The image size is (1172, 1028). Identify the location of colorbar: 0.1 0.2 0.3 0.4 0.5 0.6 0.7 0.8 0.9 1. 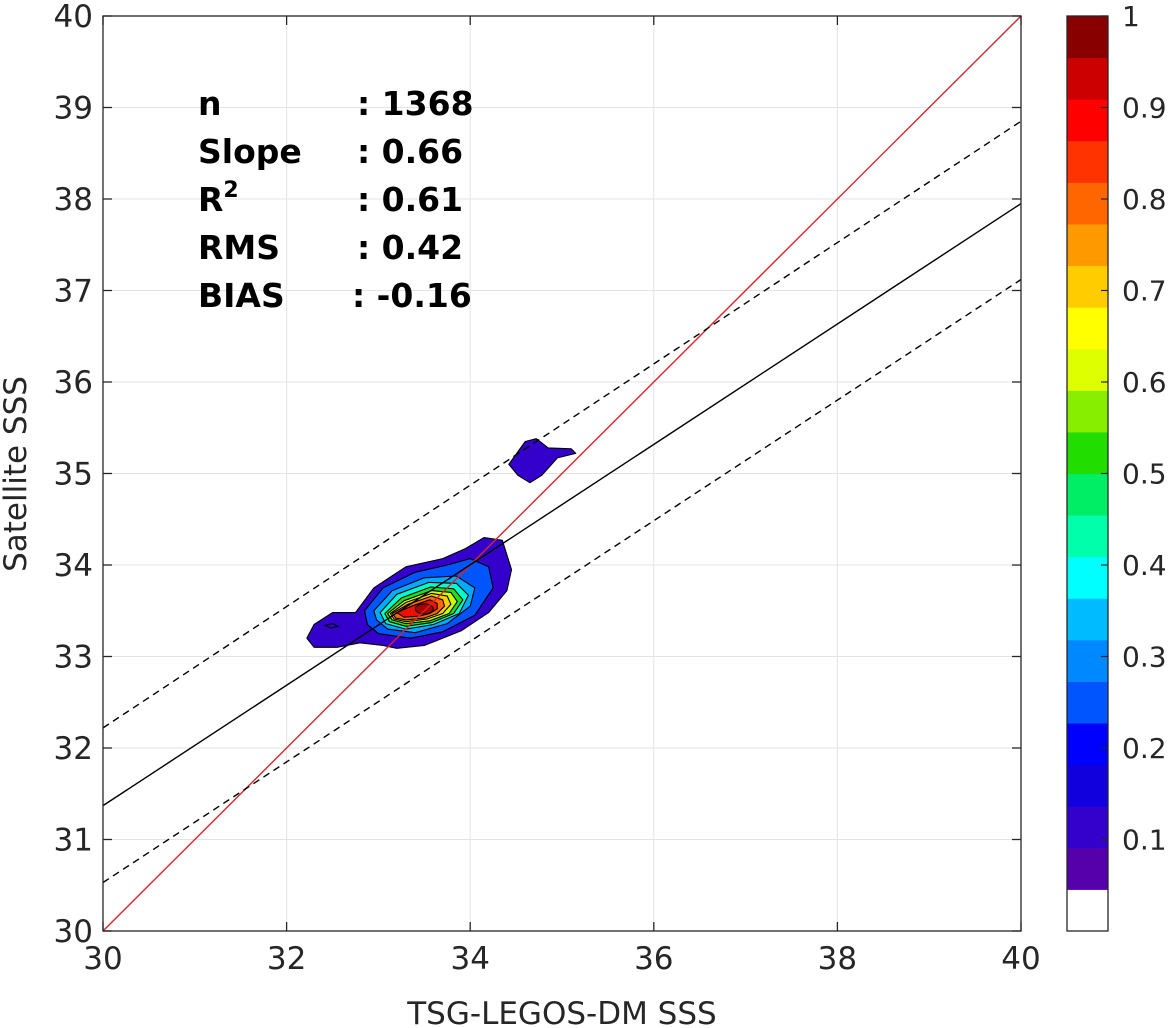
(1116, 466).